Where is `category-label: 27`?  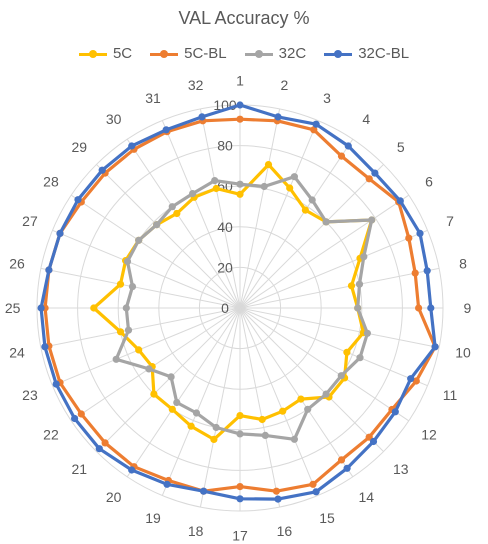 category-label: 27 is located at coordinates (30, 221).